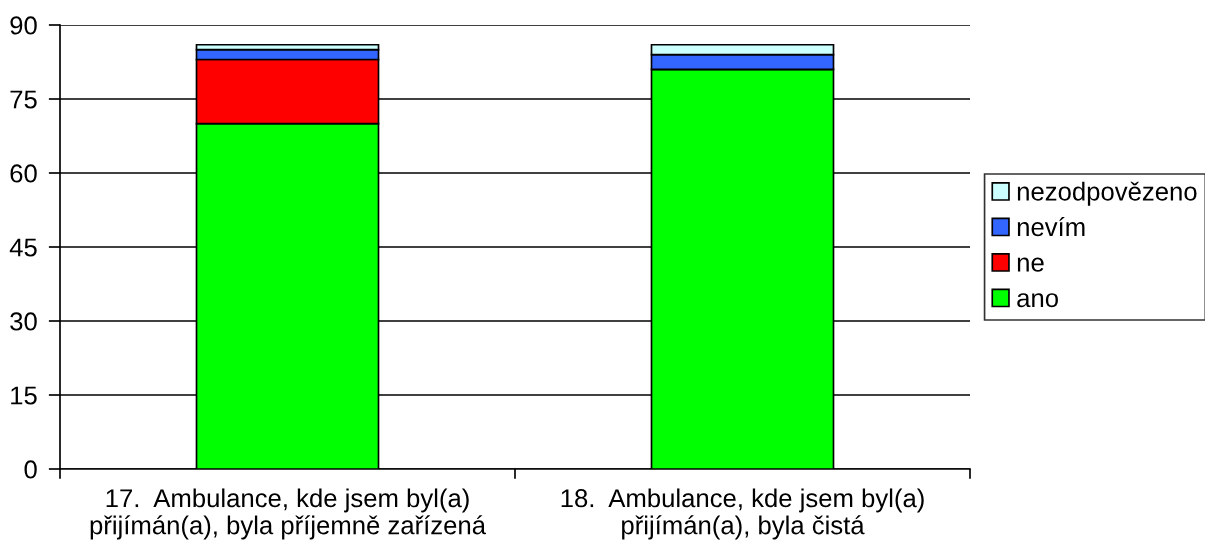 The image size is (1205, 554). What do you see at coordinates (1107, 193) in the screenshot?
I see `legend-label: nezodpovězeno` at bounding box center [1107, 193].